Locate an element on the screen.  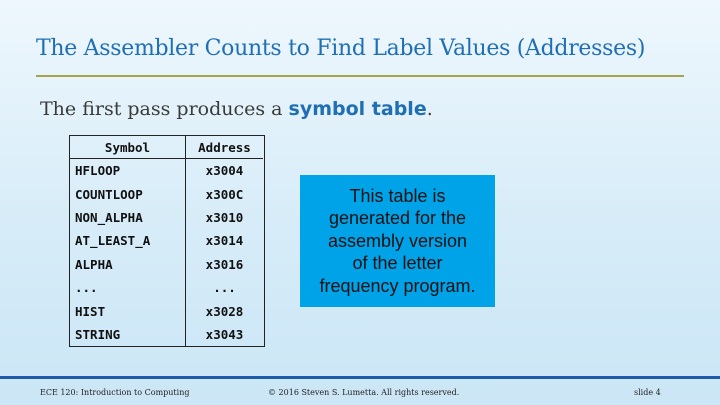
table-row: HFLOOP x3004 is located at coordinates (166, 170).